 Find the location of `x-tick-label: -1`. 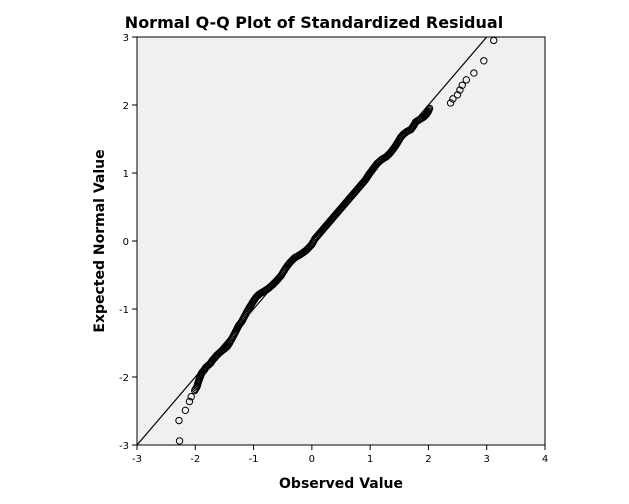

x-tick-label: -1 is located at coordinates (254, 459).